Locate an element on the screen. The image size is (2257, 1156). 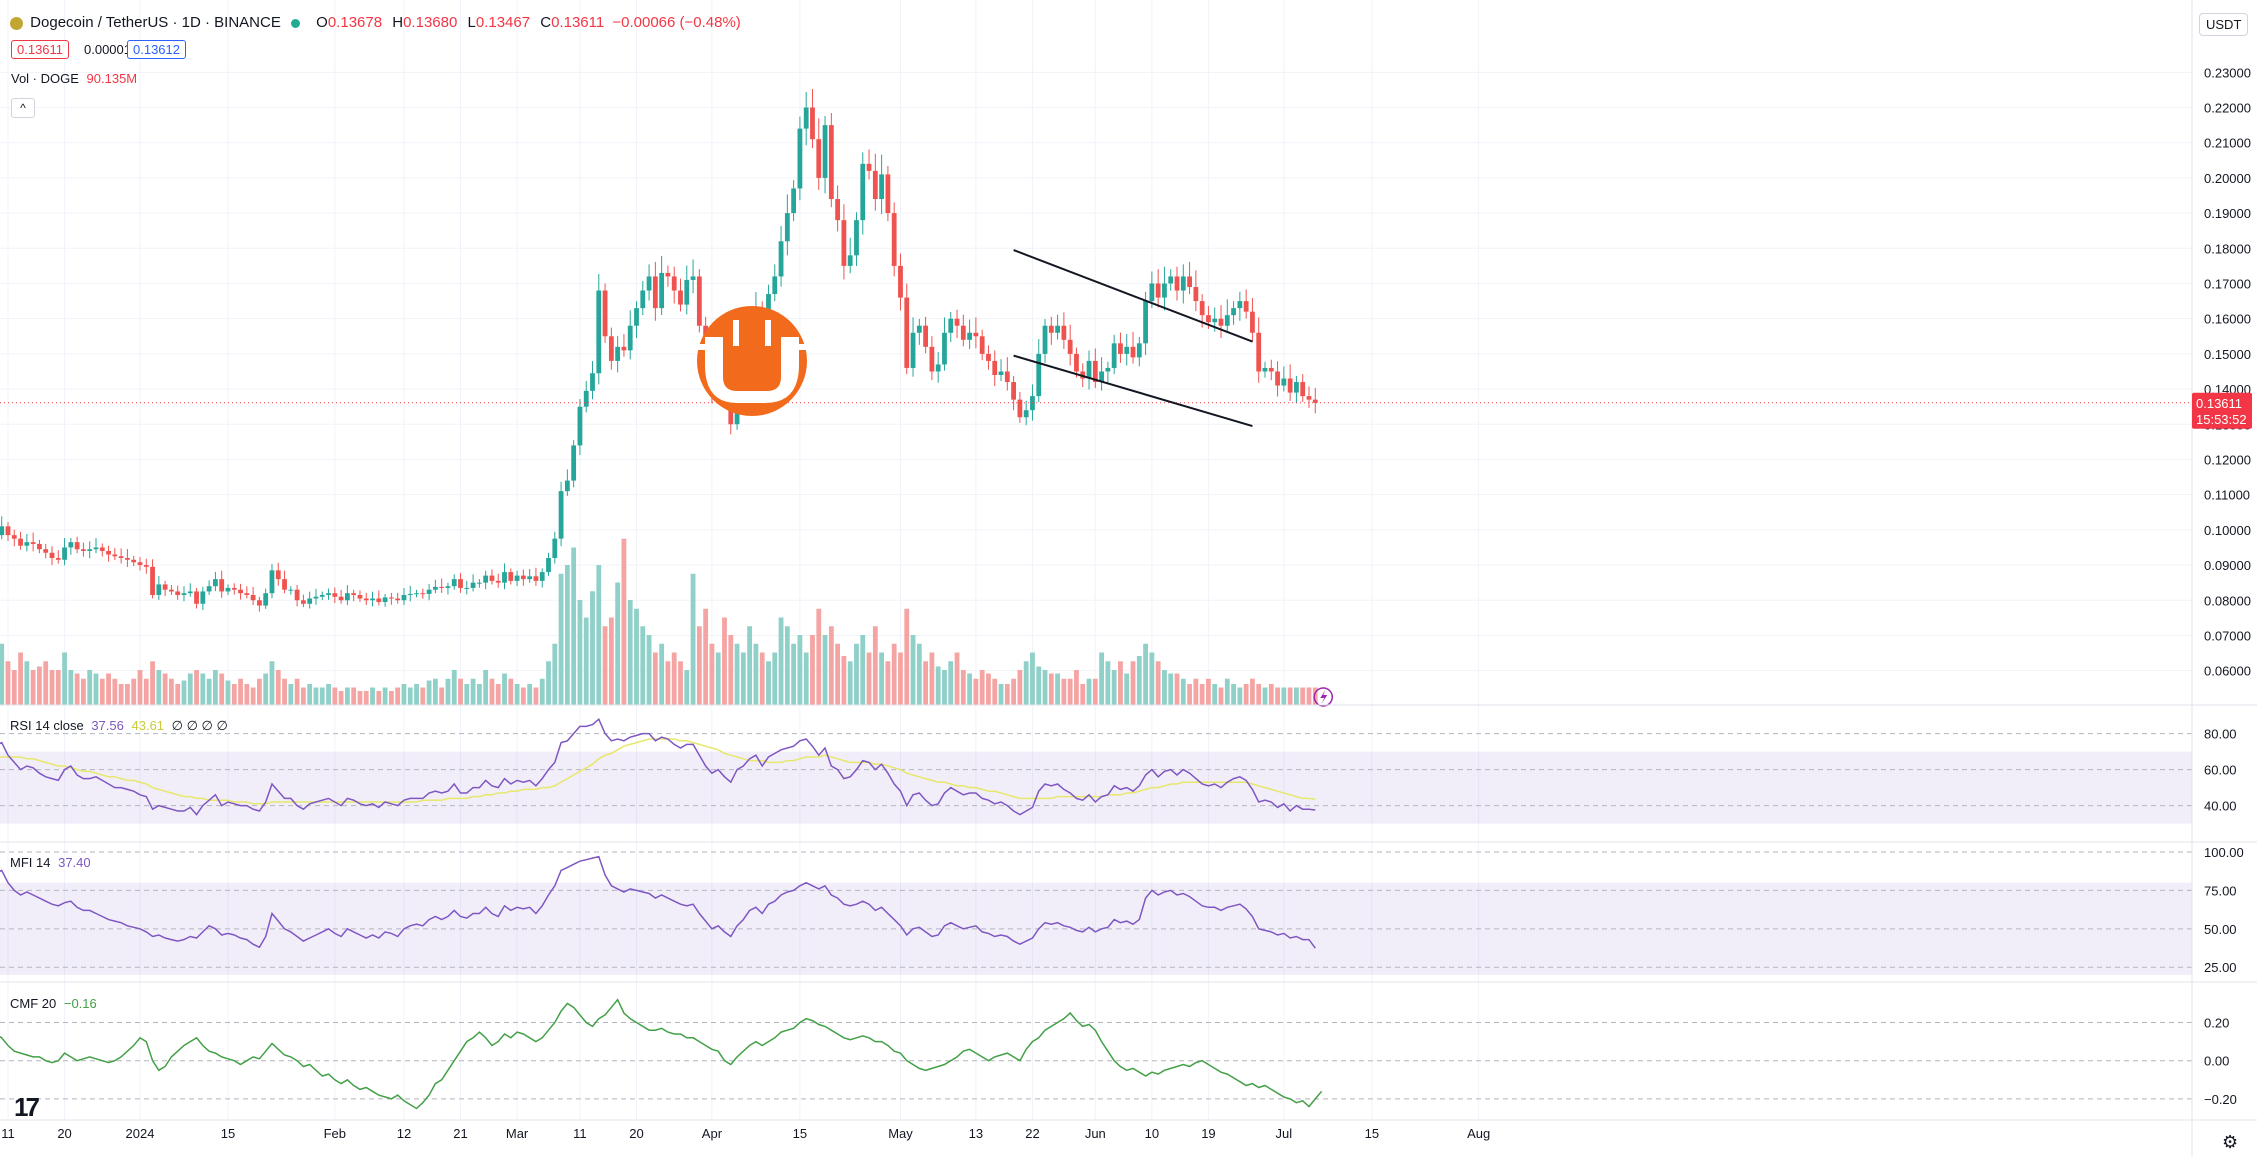
price-tick-label: 0.18000 is located at coordinates (2227, 248).